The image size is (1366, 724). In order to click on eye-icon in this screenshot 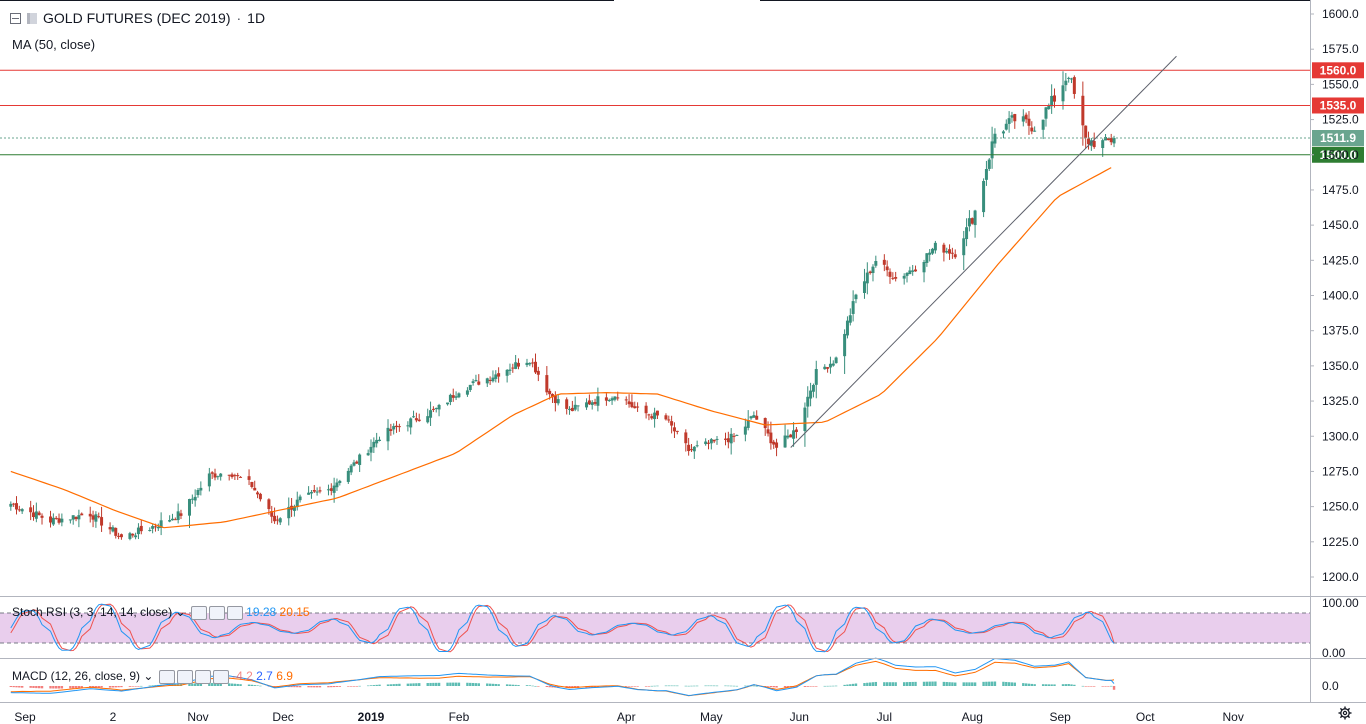, I will do `click(198, 612)`.